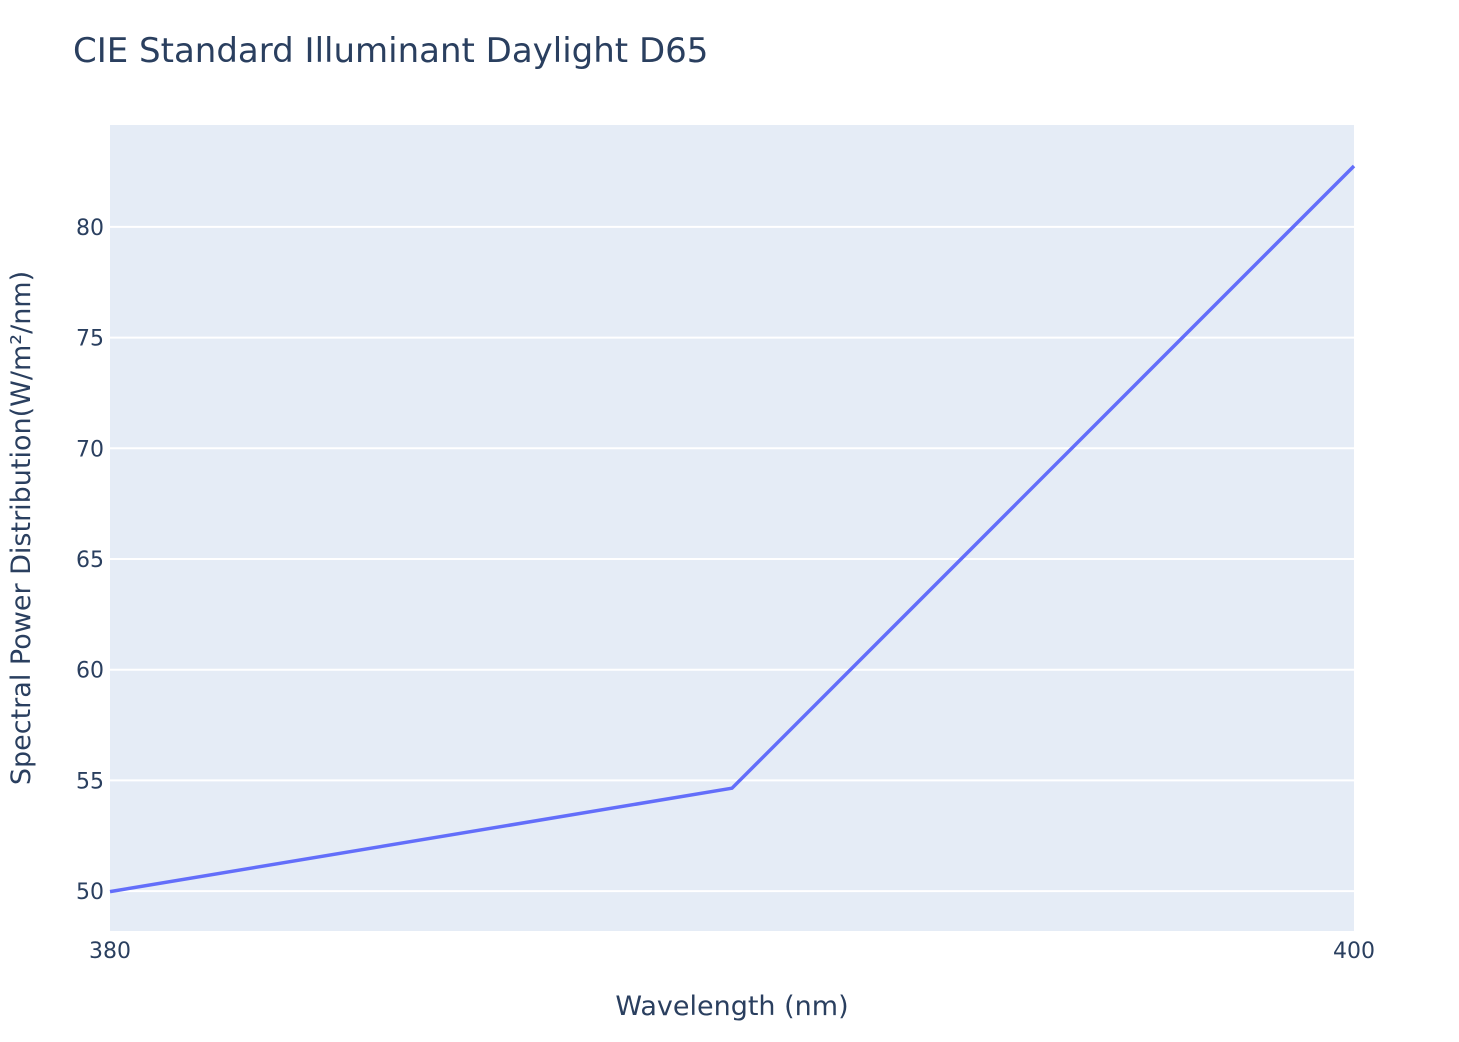 The width and height of the screenshot is (1459, 1042). Describe the element at coordinates (732, 951) in the screenshot. I see `x-axis-ticks: 380 400` at that location.